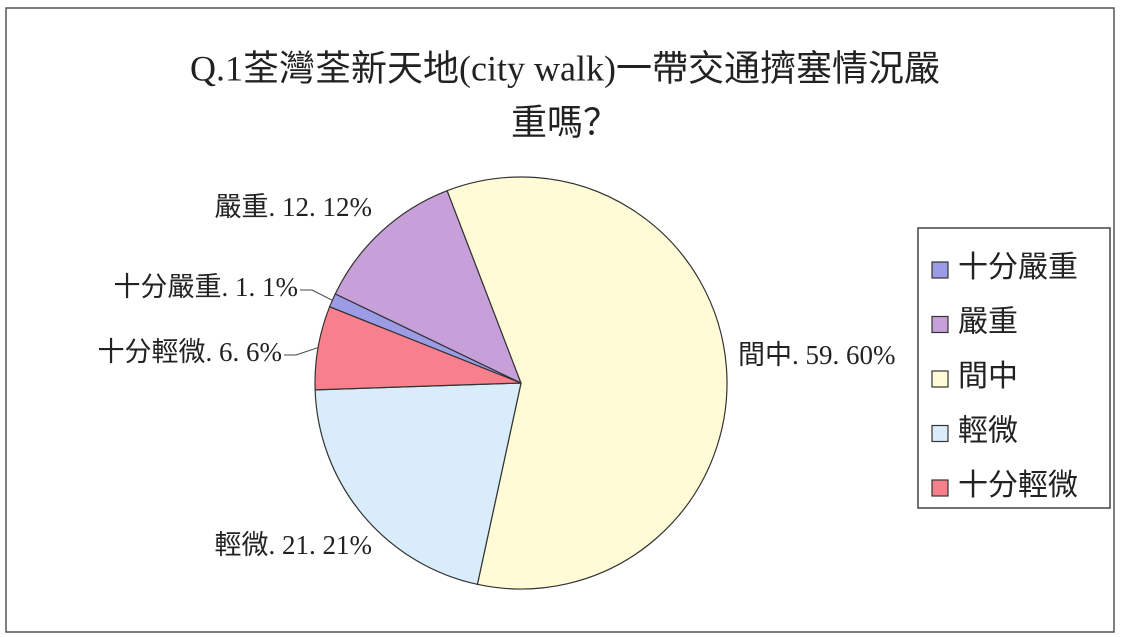 The width and height of the screenshot is (1121, 637). Describe the element at coordinates (294, 207) in the screenshot. I see `data-label: 嚴重. 12. 12%` at that location.